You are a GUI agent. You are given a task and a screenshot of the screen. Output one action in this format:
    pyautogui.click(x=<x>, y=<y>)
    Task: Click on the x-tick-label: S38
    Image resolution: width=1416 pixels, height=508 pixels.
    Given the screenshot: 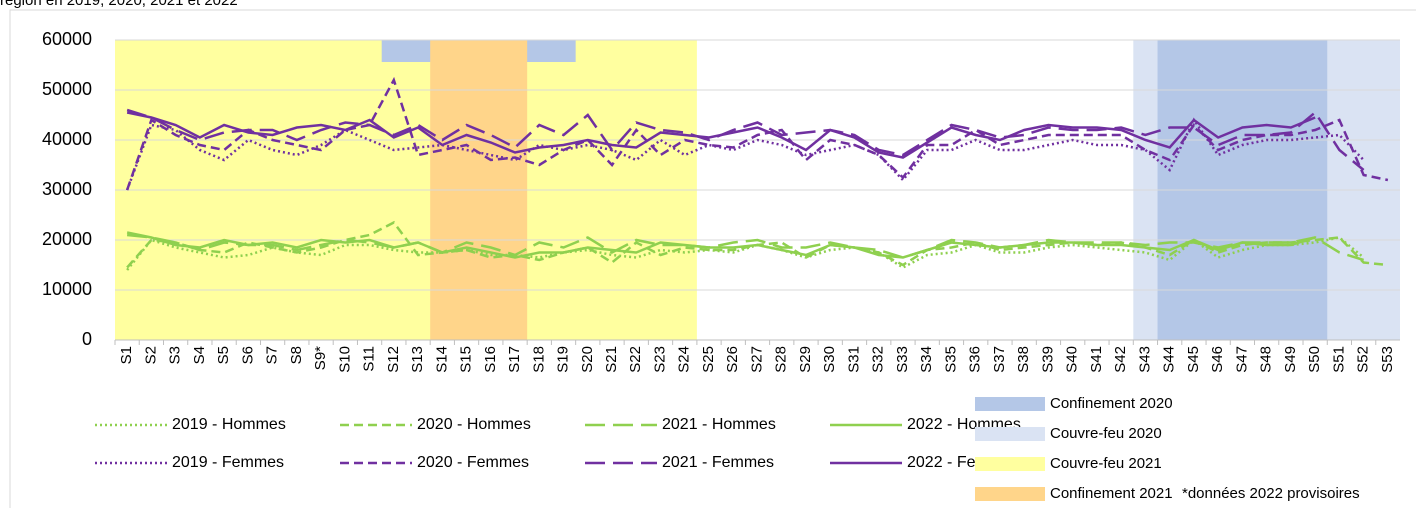 What is the action you would take?
    pyautogui.click(x=1023, y=359)
    